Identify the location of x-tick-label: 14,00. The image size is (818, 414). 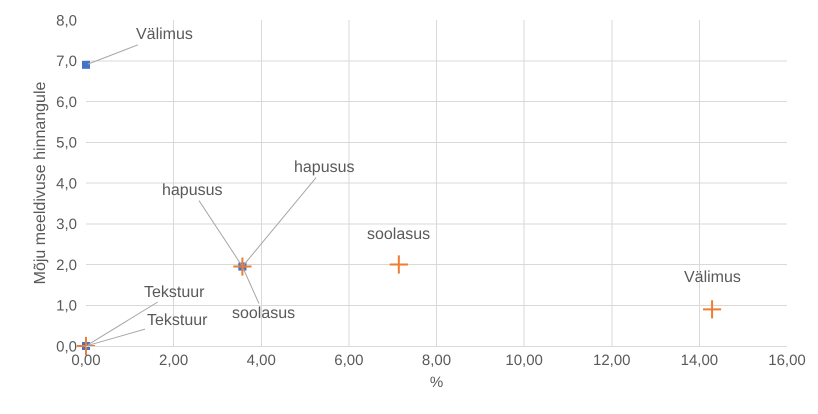
(699, 360).